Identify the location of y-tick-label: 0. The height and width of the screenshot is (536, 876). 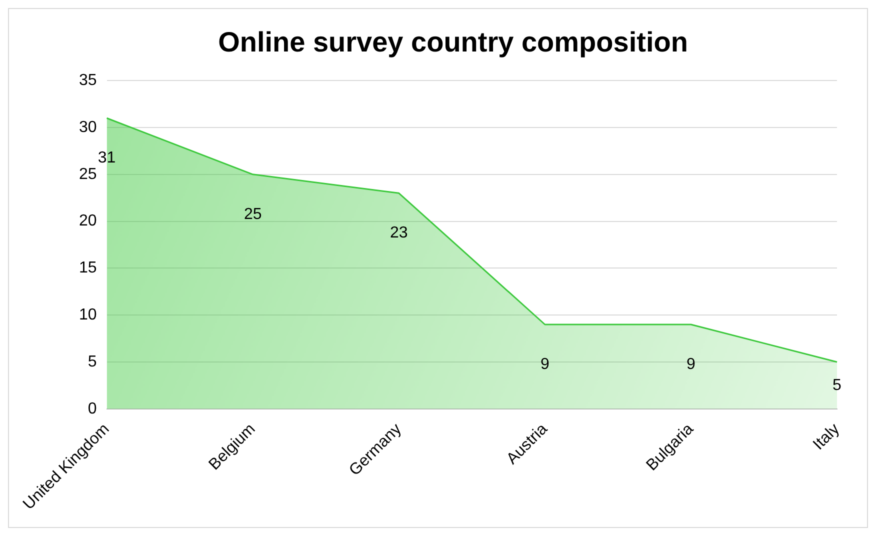
(92, 409).